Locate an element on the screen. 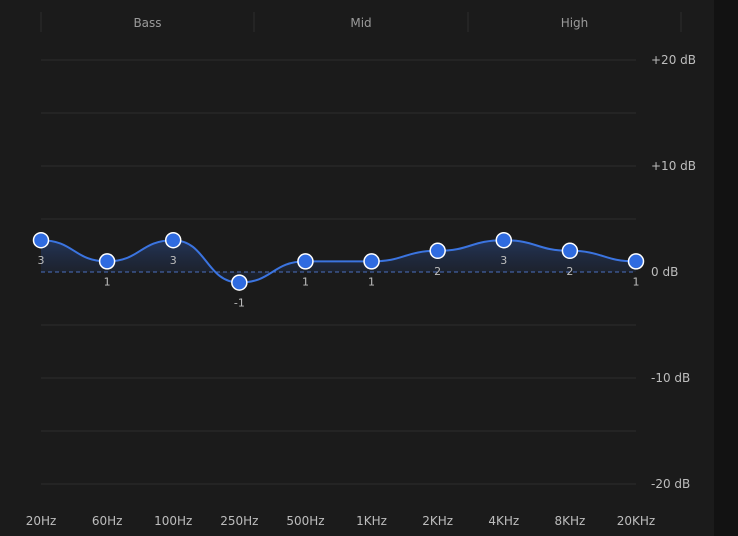 Image resolution: width=738 pixels, height=536 pixels. eq-point-100hz is located at coordinates (173, 240).